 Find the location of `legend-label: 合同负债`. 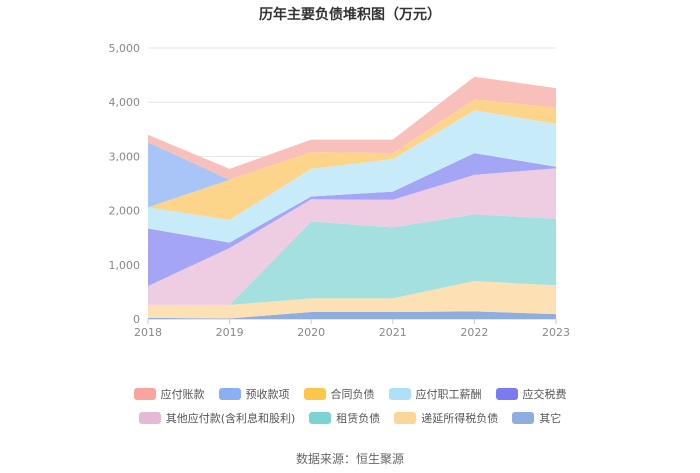

legend-label: 合同负债 is located at coordinates (352, 394).